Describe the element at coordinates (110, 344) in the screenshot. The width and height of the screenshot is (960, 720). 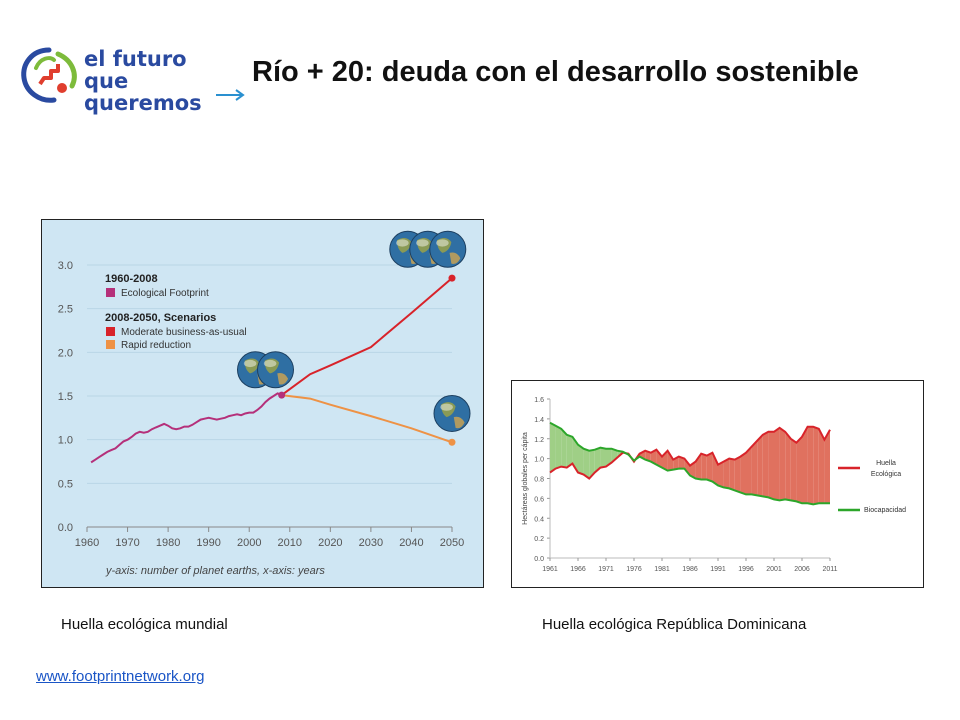
I see `legend-swatch-rapid` at that location.